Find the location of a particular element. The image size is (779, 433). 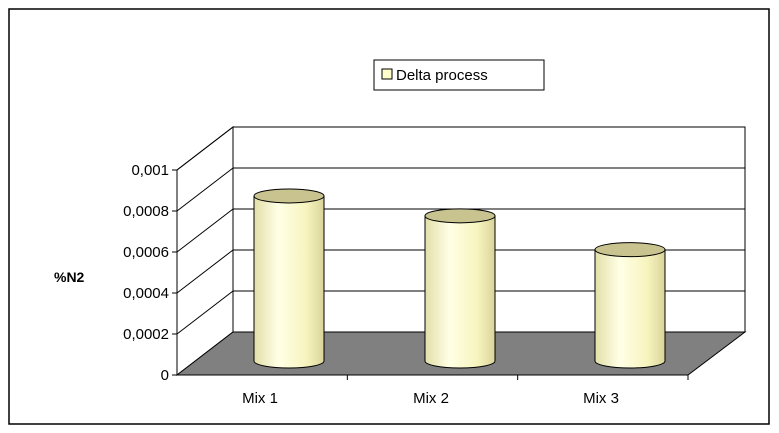

plot-side-wall is located at coordinates (205, 251).